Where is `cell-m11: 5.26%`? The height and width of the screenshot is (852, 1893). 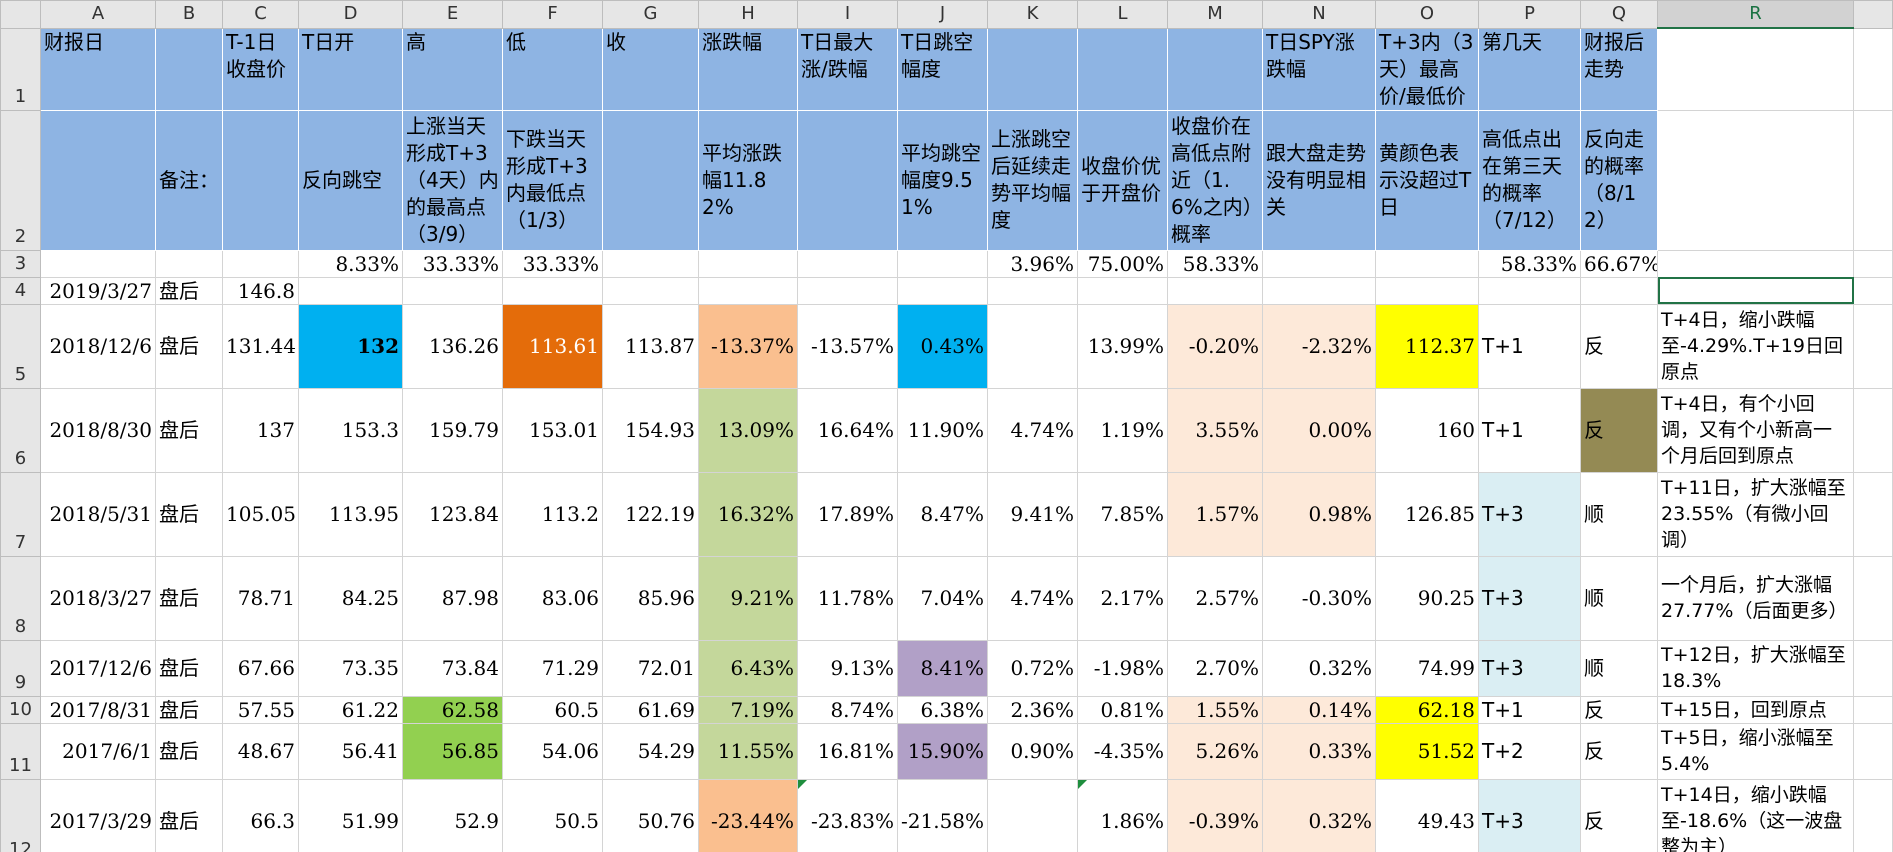 cell-m11: 5.26% is located at coordinates (1215, 751).